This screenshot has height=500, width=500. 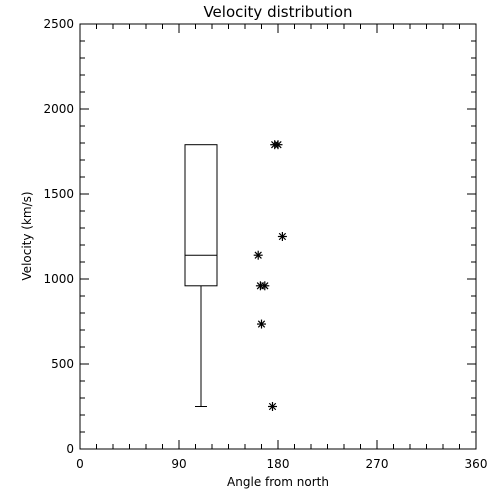 What do you see at coordinates (62, 364) in the screenshot?
I see `y-tick-label: 500` at bounding box center [62, 364].